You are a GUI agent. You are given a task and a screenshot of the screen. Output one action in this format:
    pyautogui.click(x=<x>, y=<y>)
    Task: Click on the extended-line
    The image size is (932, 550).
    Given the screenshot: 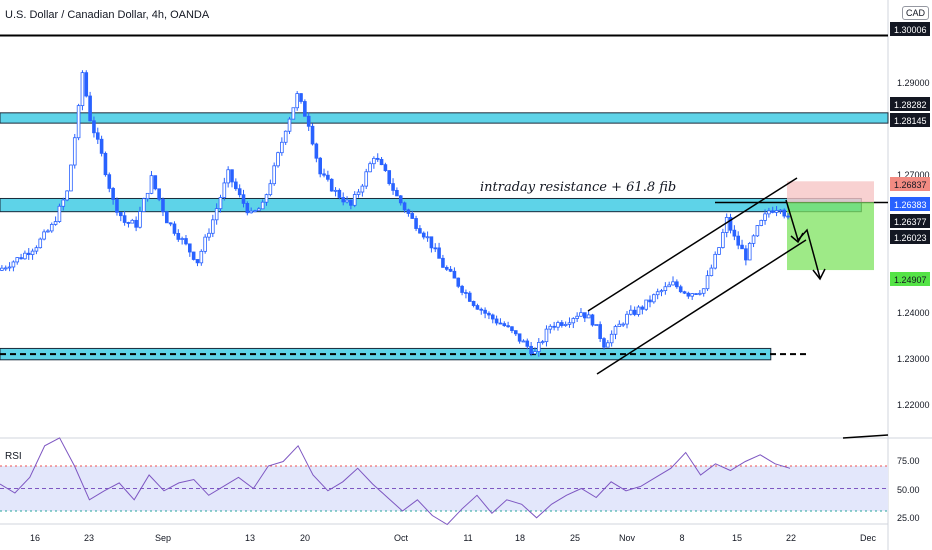 What is the action you would take?
    pyautogui.click(x=865, y=436)
    